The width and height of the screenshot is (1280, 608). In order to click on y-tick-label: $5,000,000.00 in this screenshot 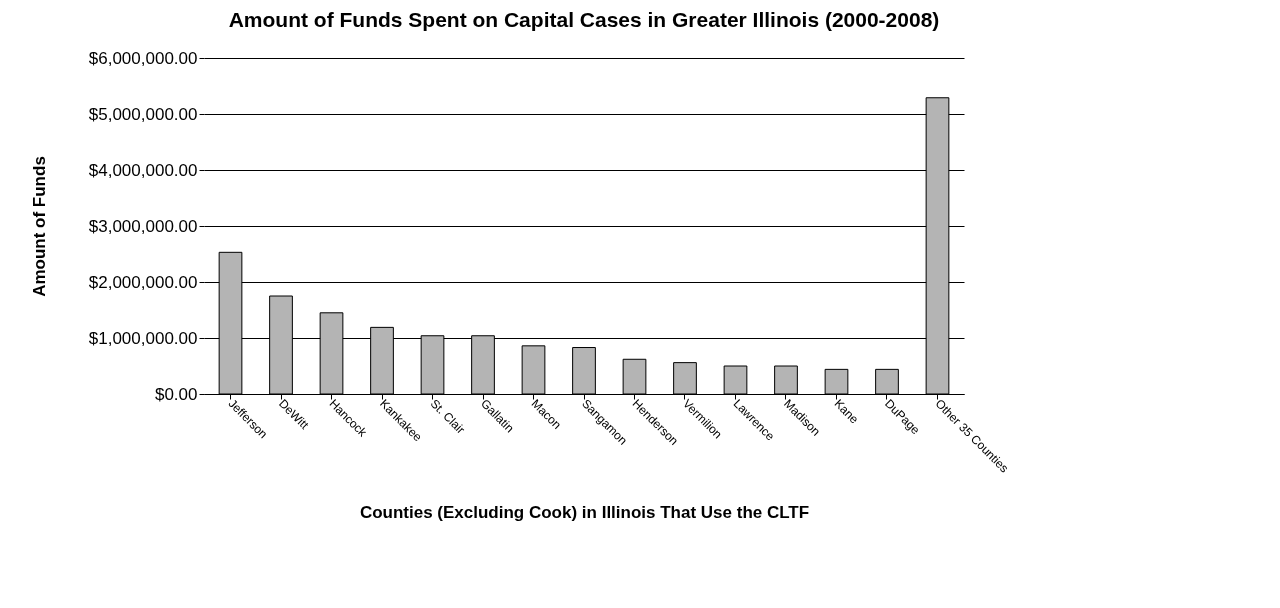, I will do `click(143, 114)`.